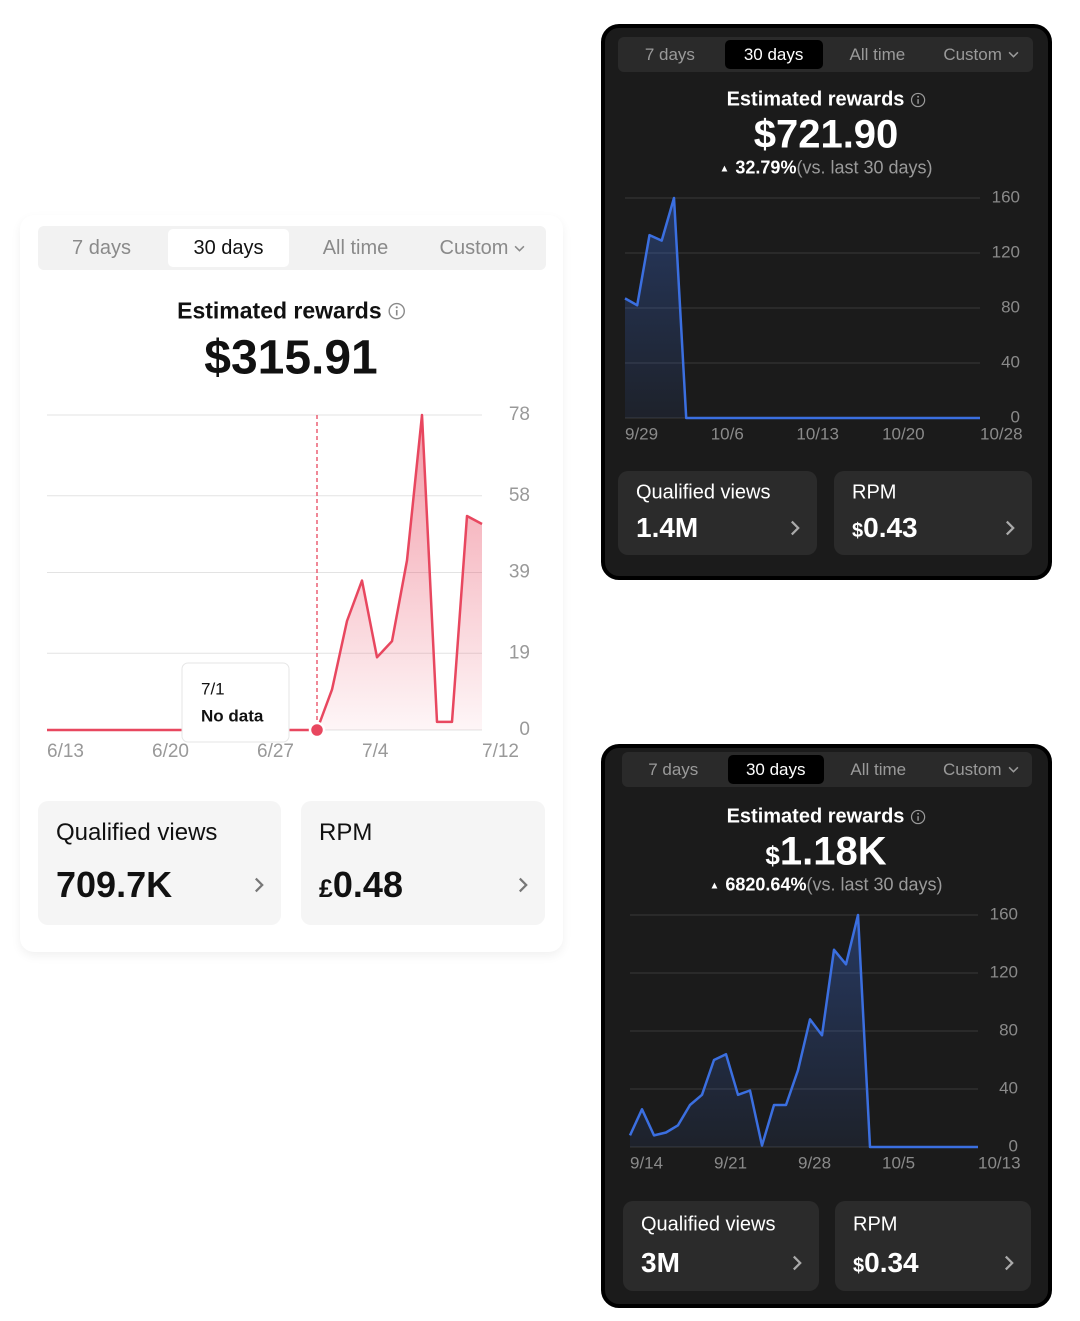 The width and height of the screenshot is (1080, 1321). I want to click on change-value: 32.79%, so click(766, 167).